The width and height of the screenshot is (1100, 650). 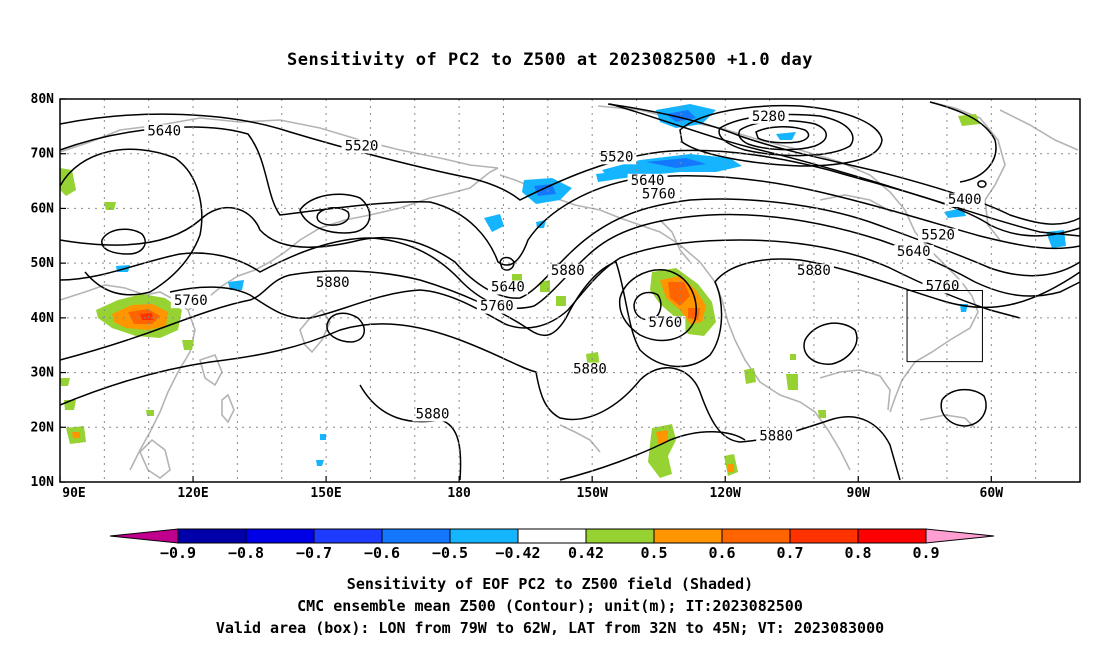 I want to click on latitude-axis: 80N 70N 60N 50N 40N 30N 20N 10N, so click(x=48, y=291).